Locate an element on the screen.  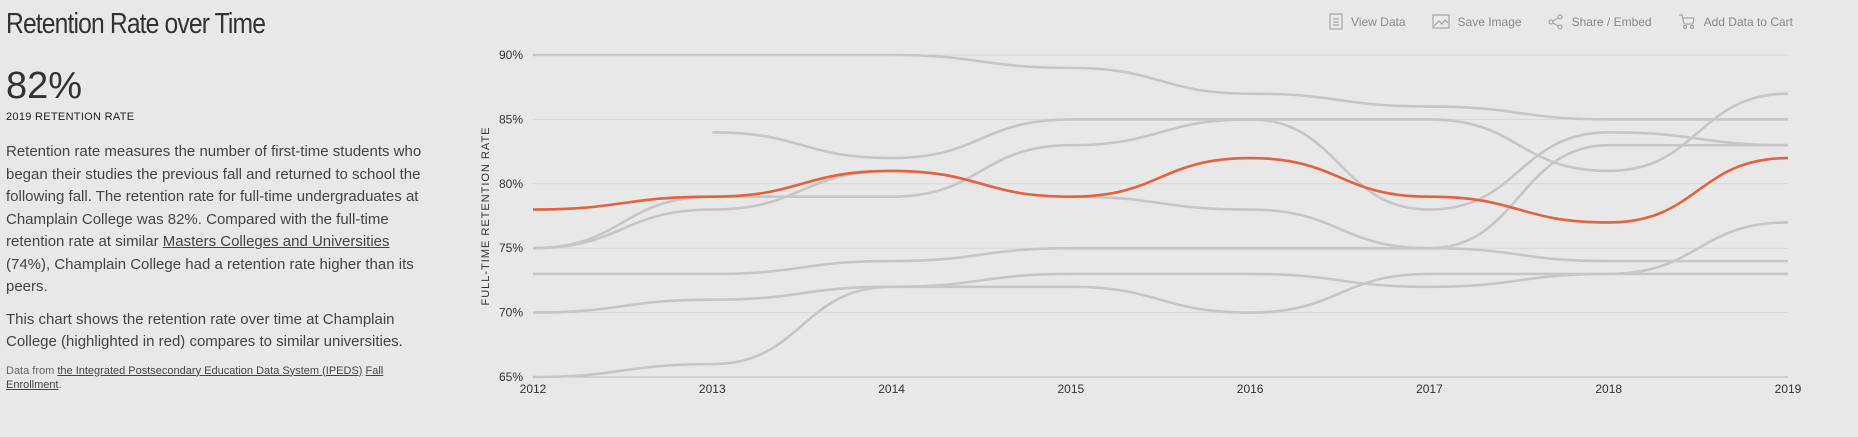
y-tick-label: 80% is located at coordinates (511, 184).